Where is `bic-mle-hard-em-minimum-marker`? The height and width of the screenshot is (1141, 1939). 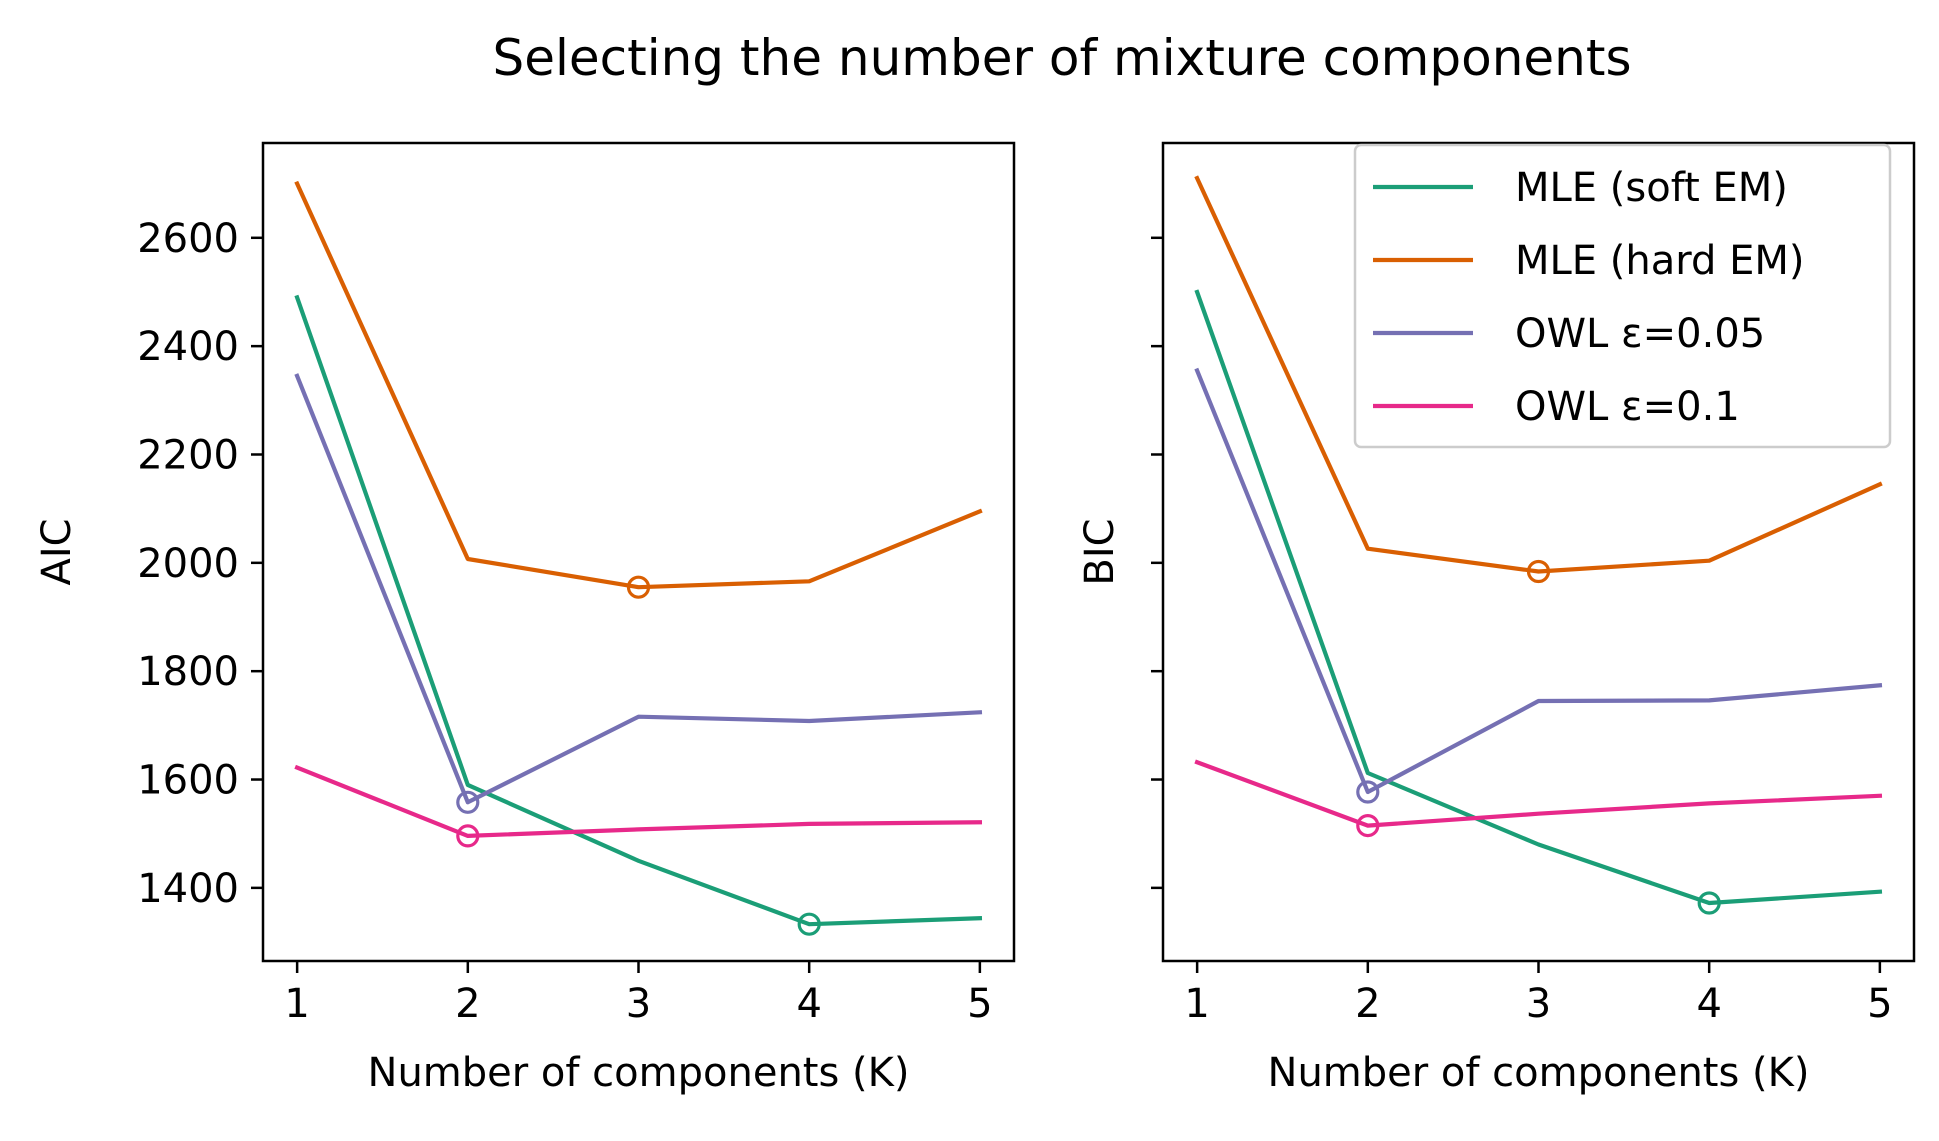
bic-mle-hard-em-minimum-marker is located at coordinates (1538, 571).